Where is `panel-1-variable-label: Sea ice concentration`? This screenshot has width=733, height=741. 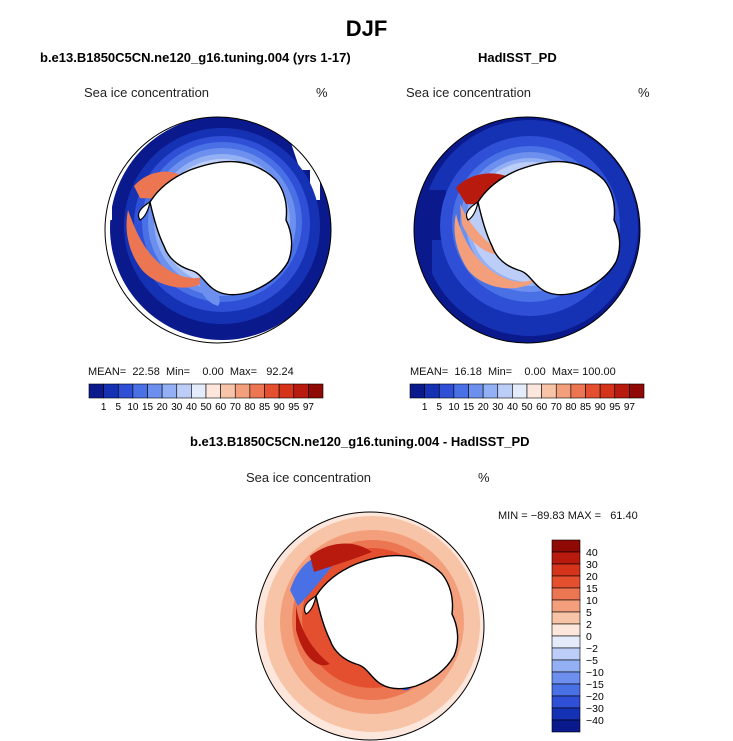
panel-1-variable-label: Sea ice concentration is located at coordinates (147, 92).